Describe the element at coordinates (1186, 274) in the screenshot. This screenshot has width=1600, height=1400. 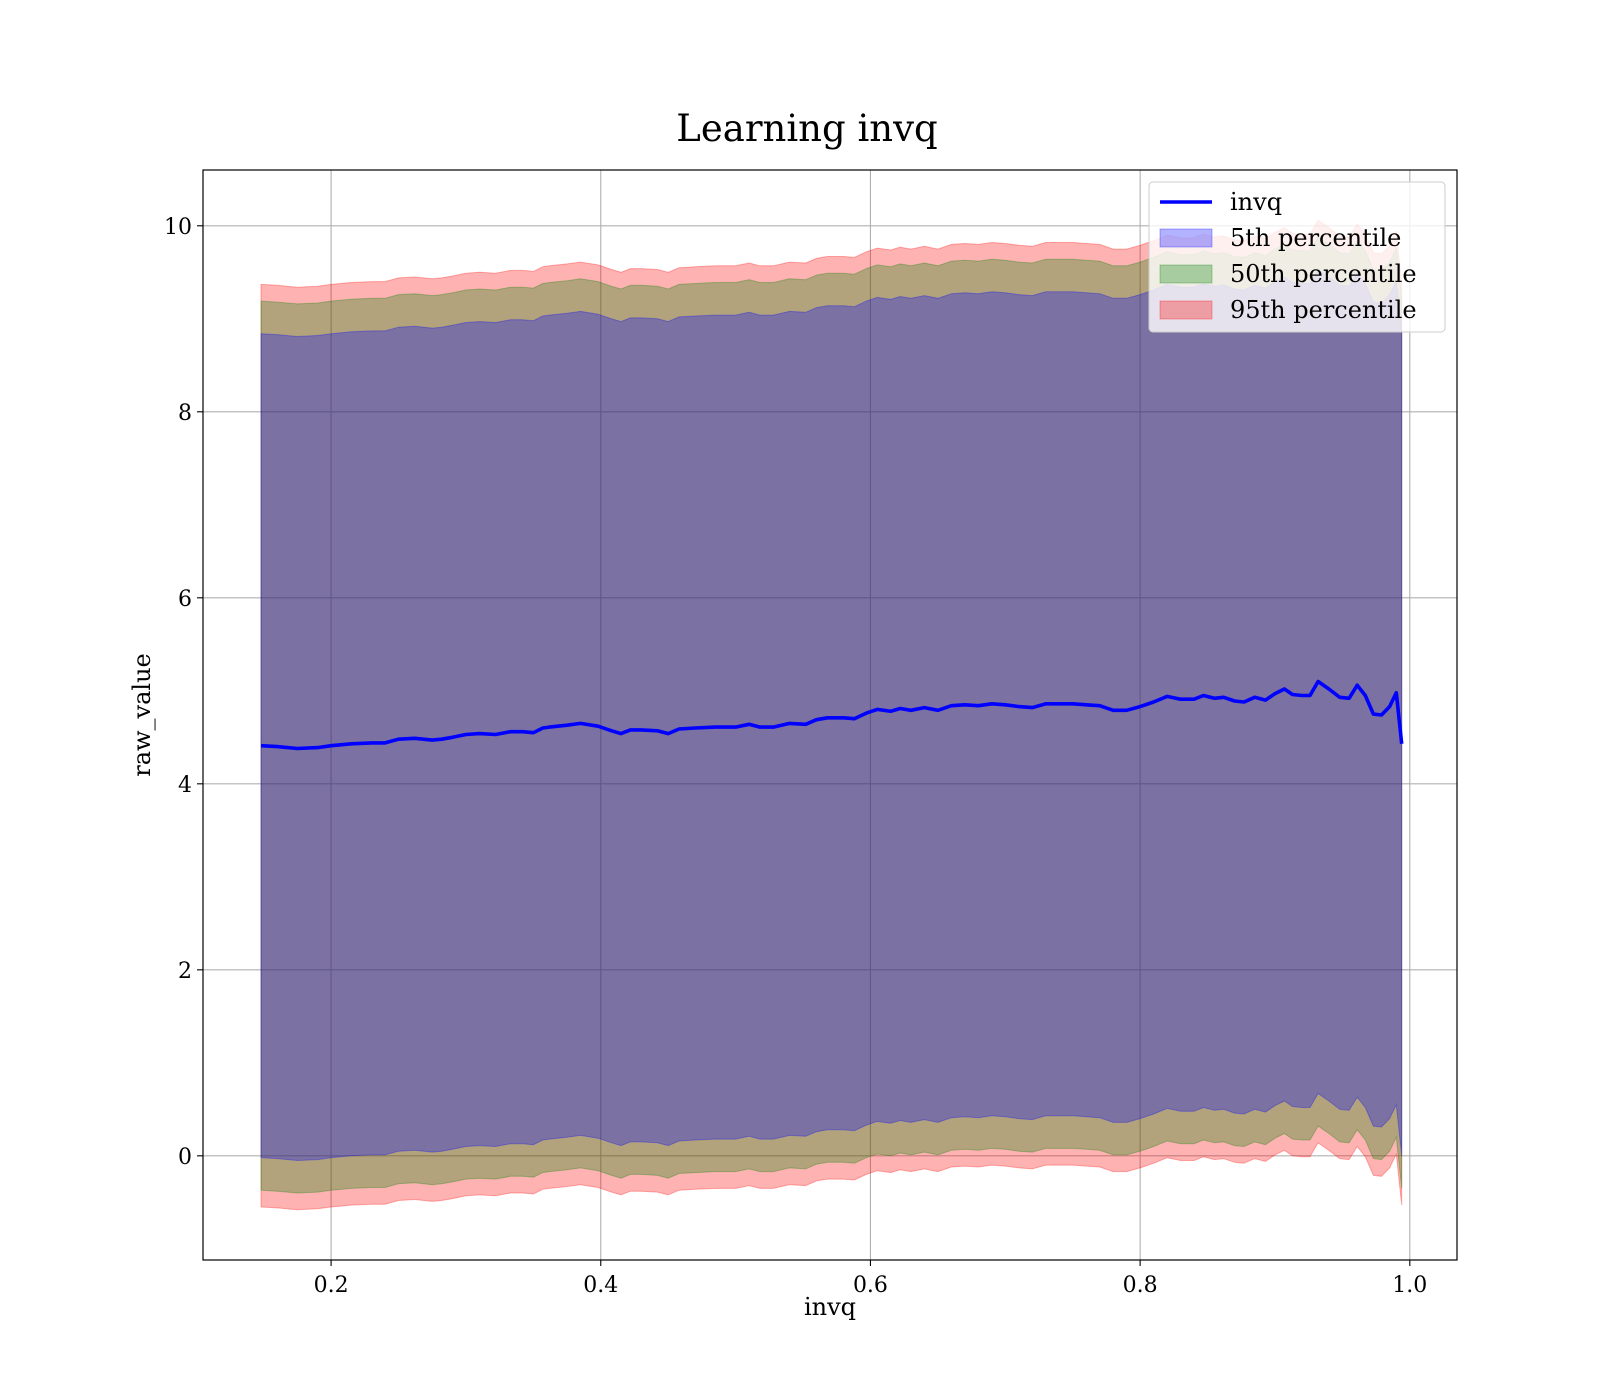
I see `legend-swatch-50th-percentile` at that location.